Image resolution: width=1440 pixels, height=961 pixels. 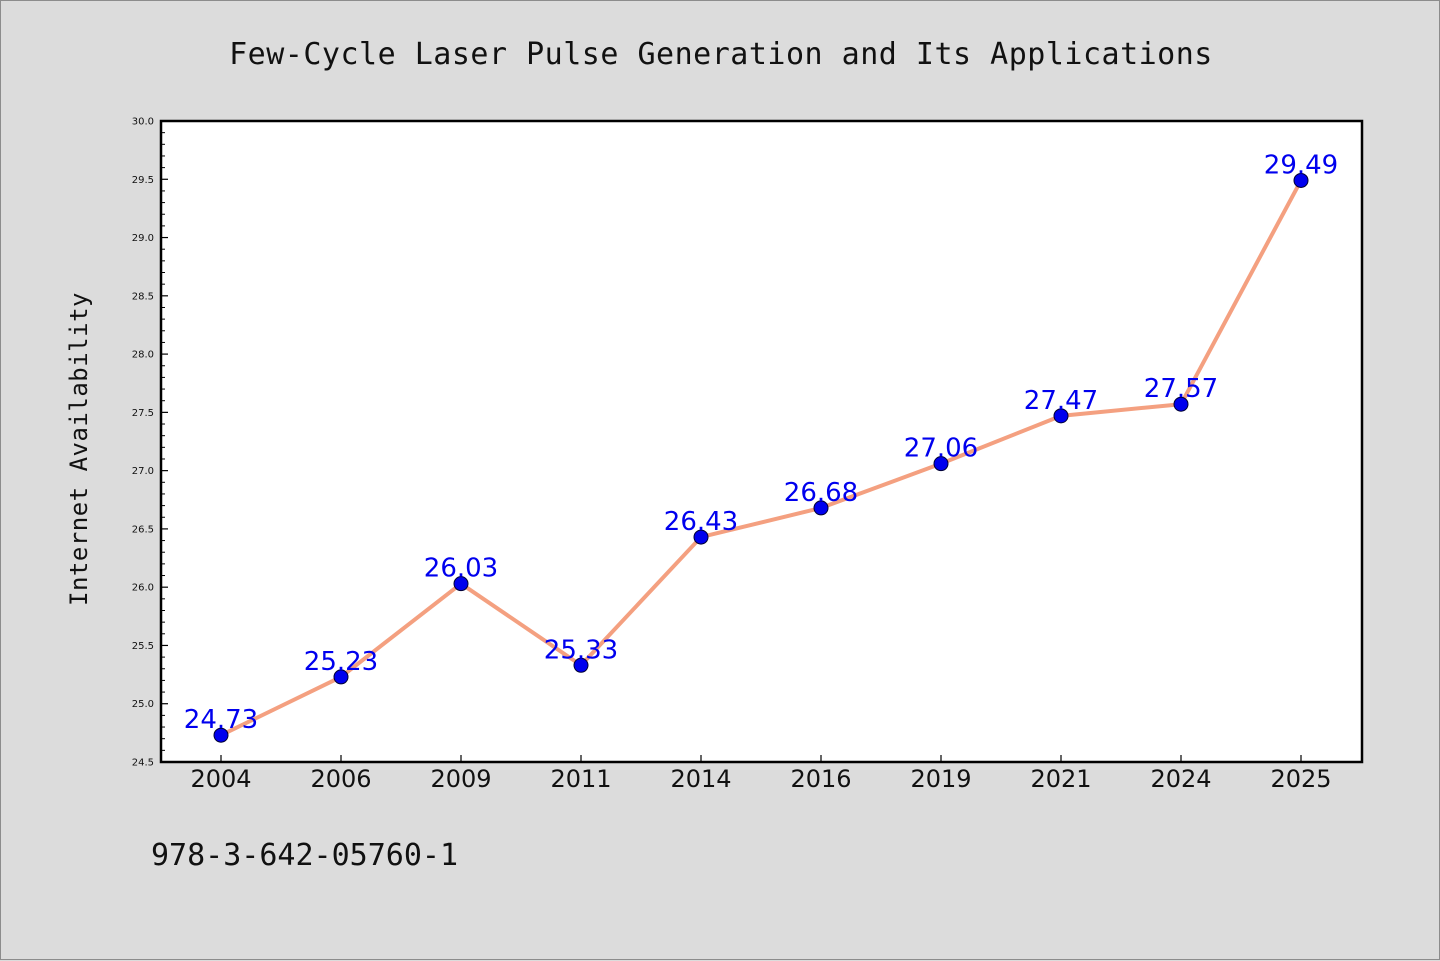 What do you see at coordinates (1060, 779) in the screenshot?
I see `x-tick-label: 2021` at bounding box center [1060, 779].